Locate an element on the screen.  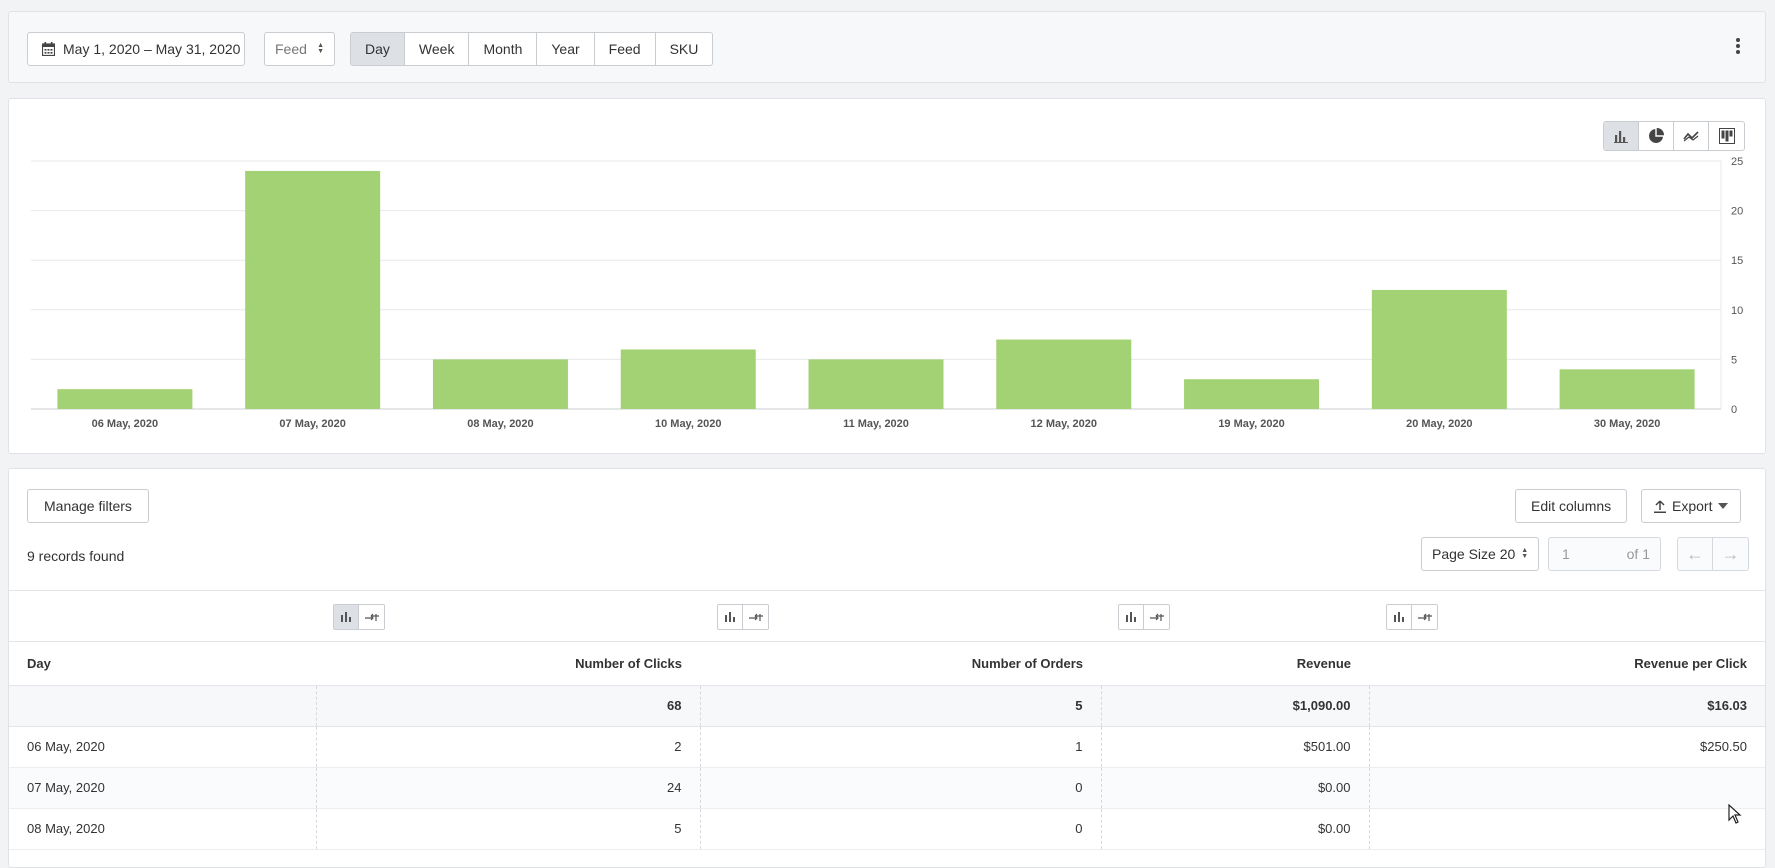
mouse-pointer-icon is located at coordinates (1735, 814).